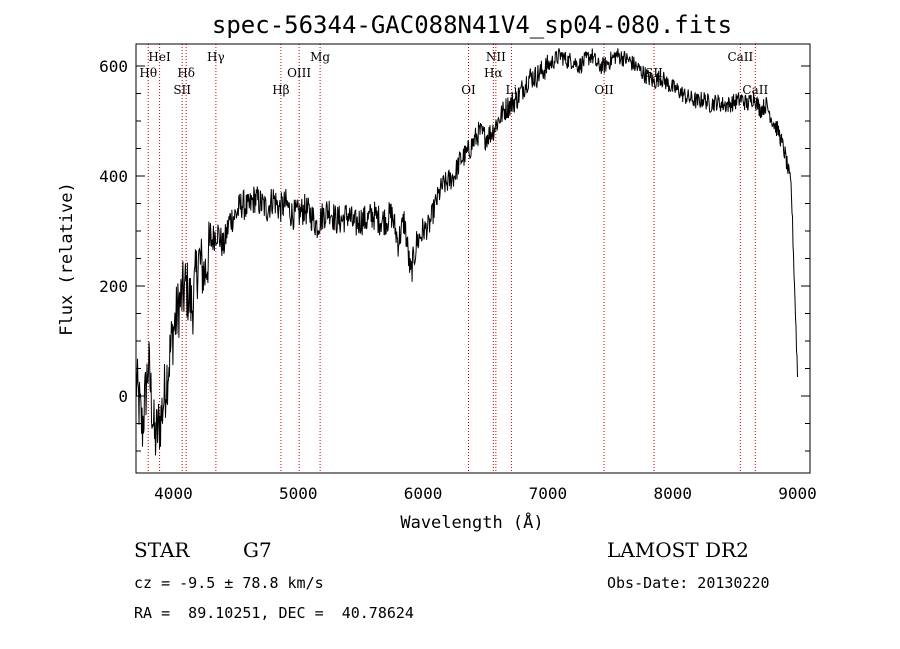 The height and width of the screenshot is (649, 900). What do you see at coordinates (123, 396) in the screenshot?
I see `y-tick-label: 0` at bounding box center [123, 396].